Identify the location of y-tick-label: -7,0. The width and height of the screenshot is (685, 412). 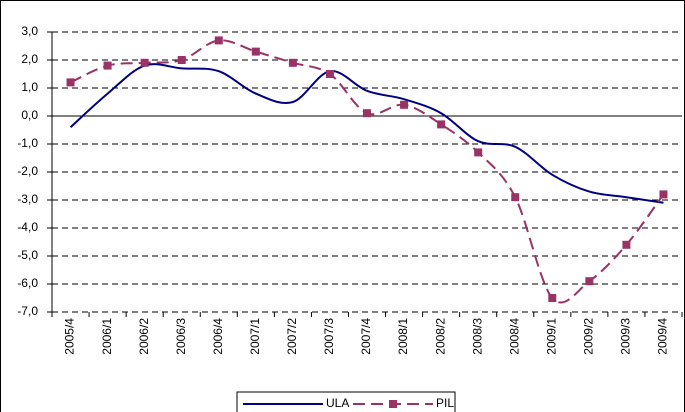
(27, 311).